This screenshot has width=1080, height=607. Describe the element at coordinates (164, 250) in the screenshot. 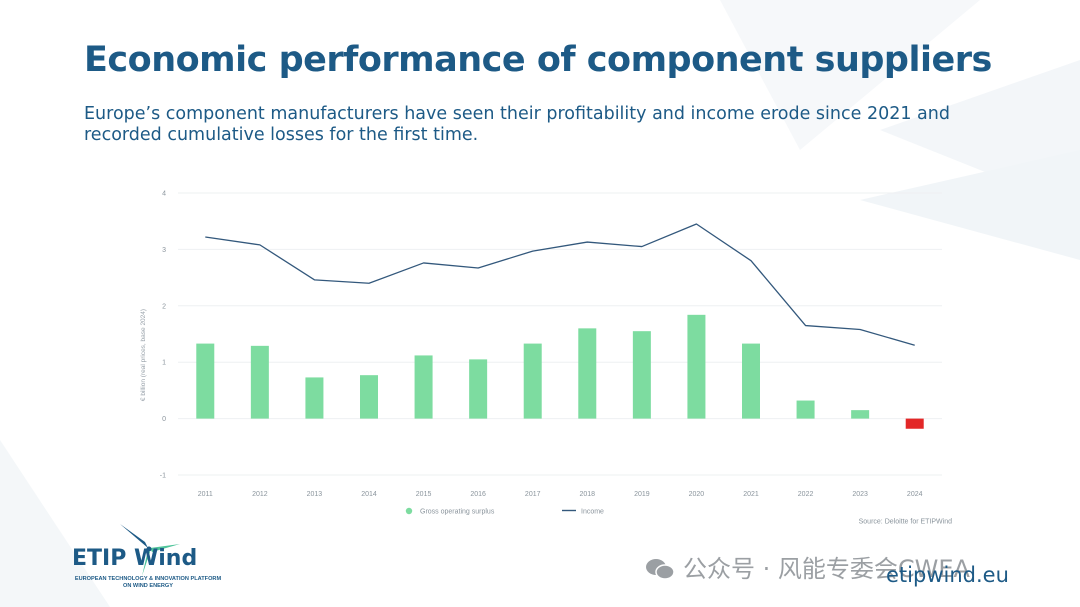

I see `y-tick-label: 3` at that location.